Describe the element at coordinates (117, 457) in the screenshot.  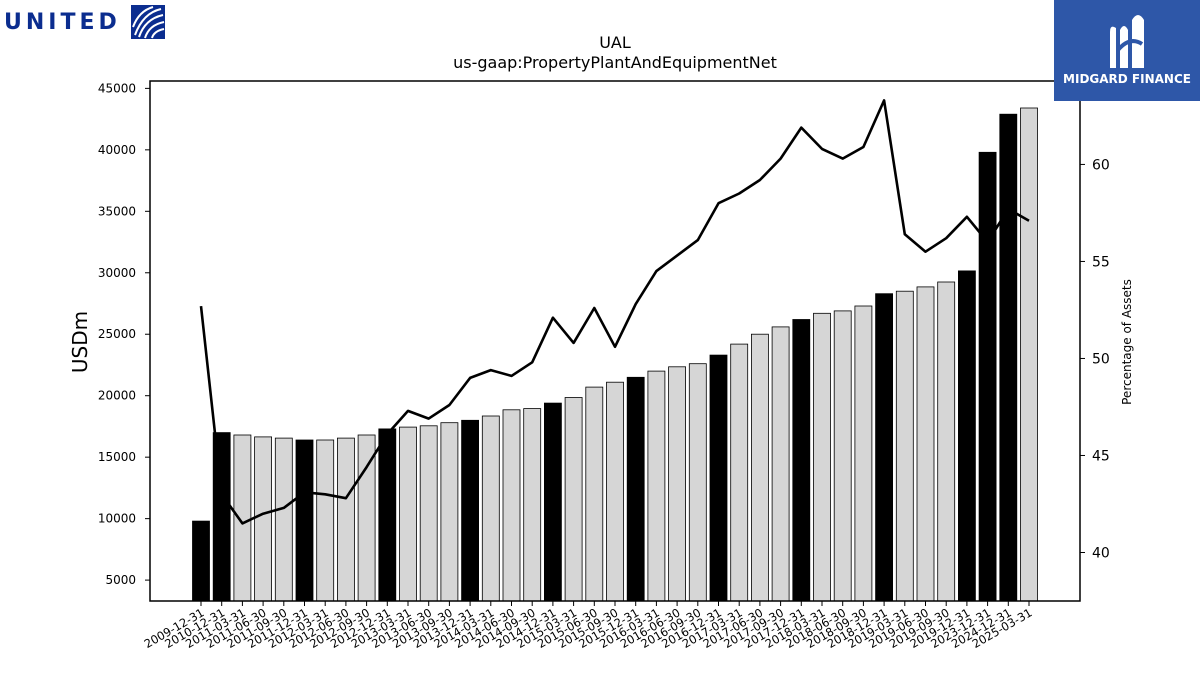
I see `y-tick-label: 15000` at that location.